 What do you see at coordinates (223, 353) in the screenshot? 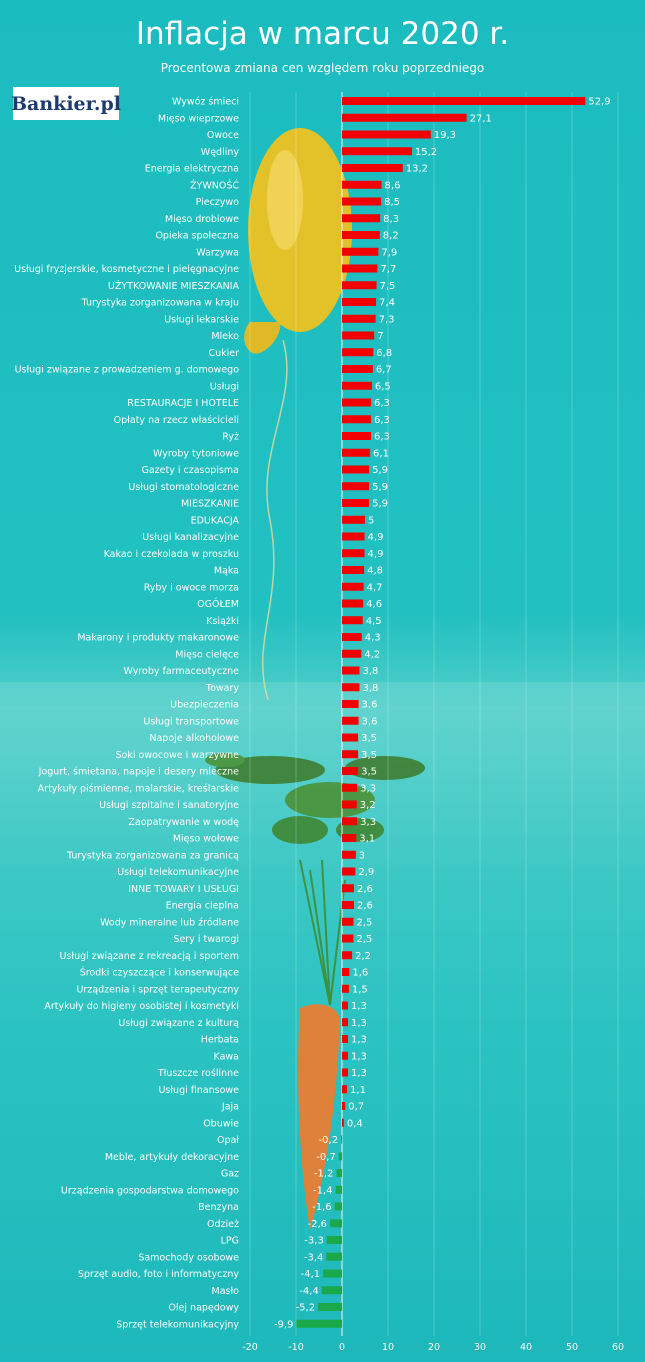
I see `category-label: Cukier` at bounding box center [223, 353].